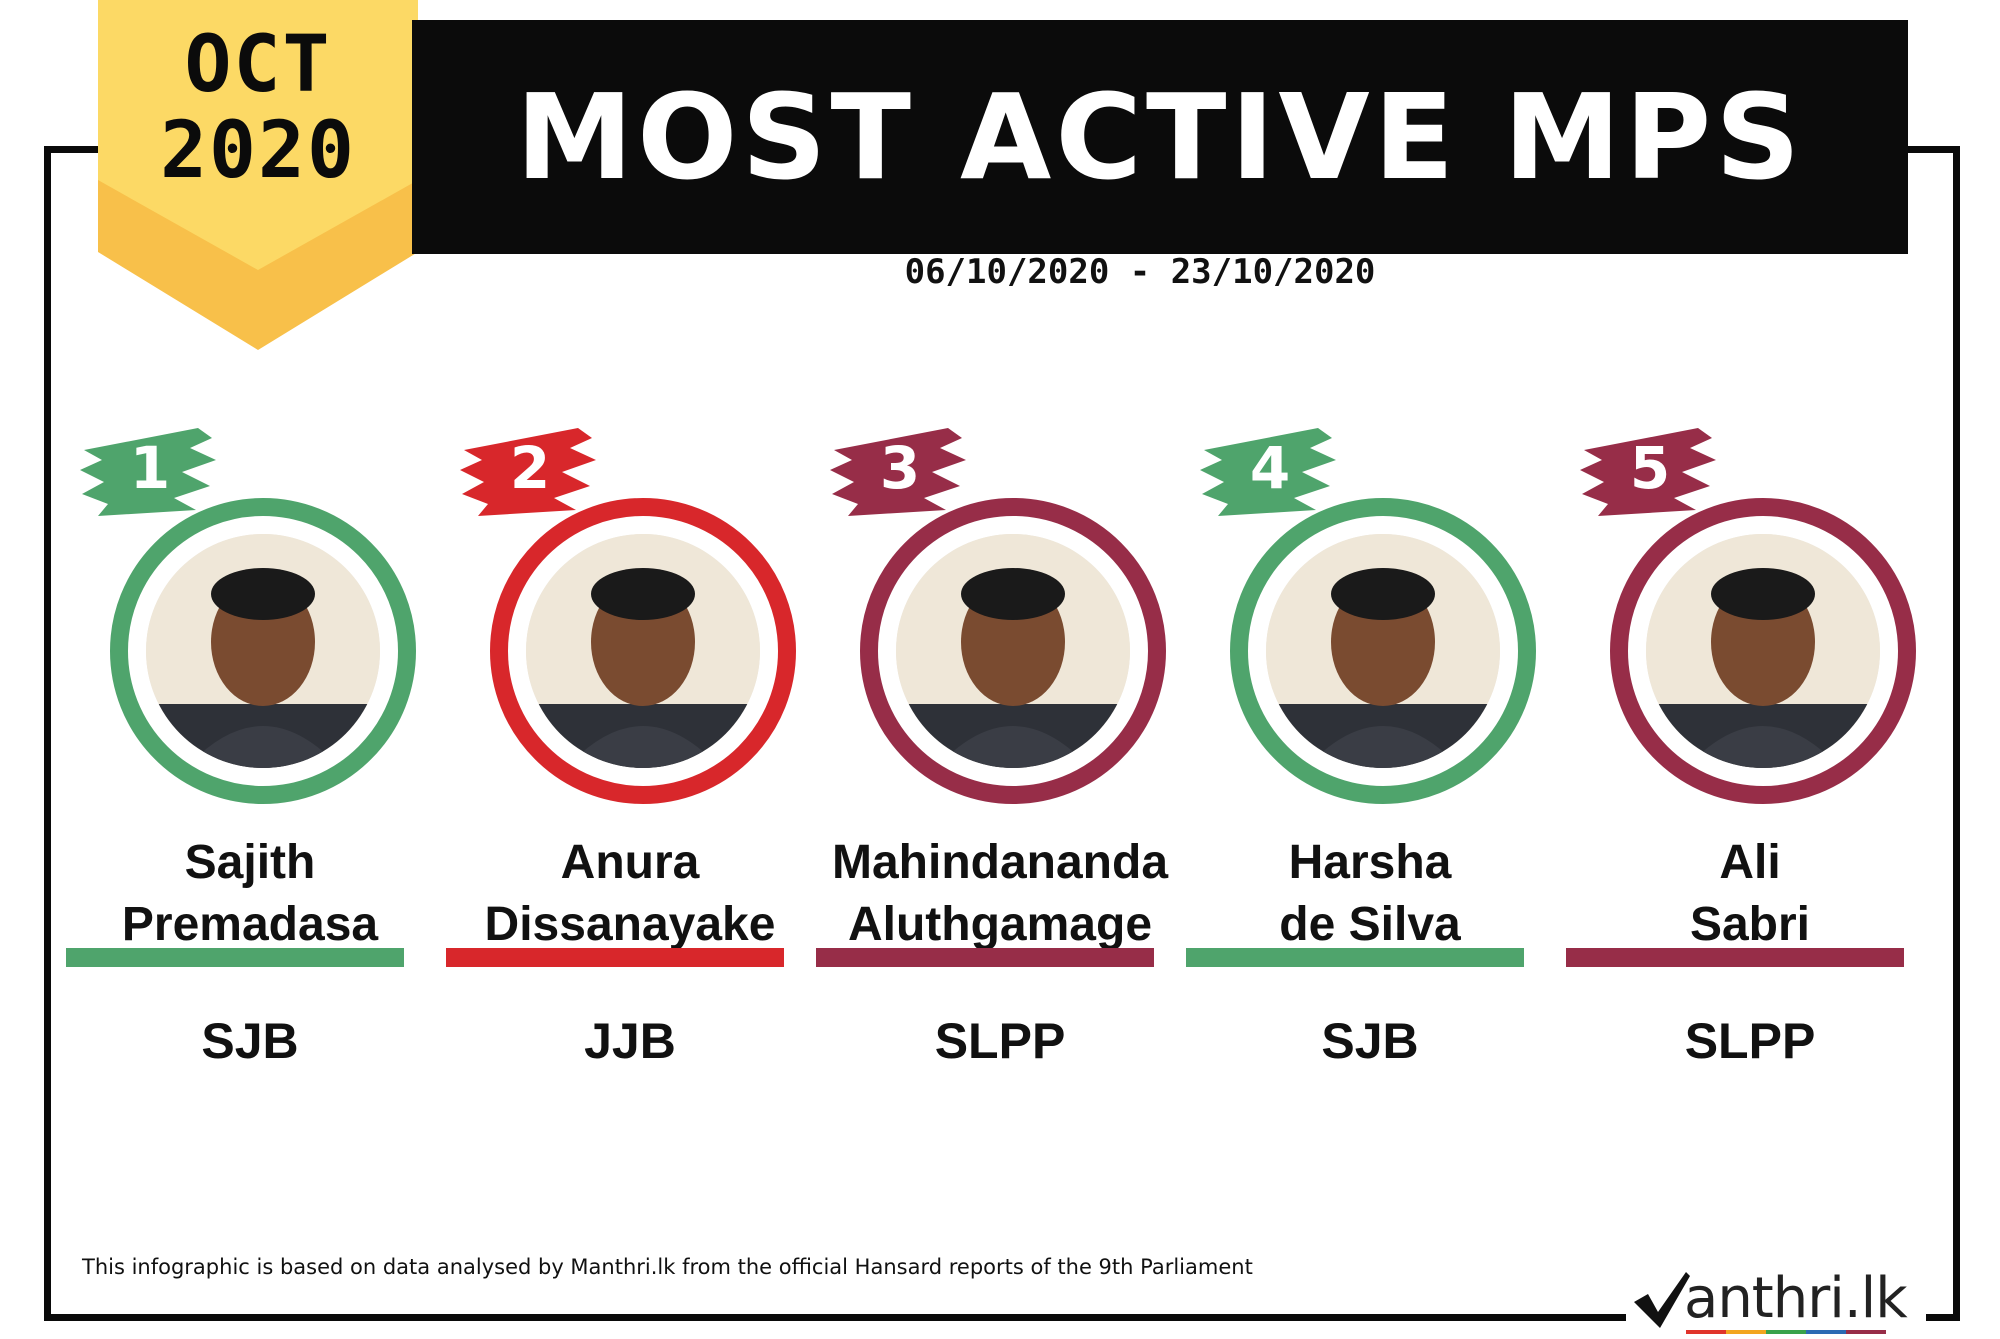  I want to click on date-ribbon-text: OCT 2020, so click(258, 108).